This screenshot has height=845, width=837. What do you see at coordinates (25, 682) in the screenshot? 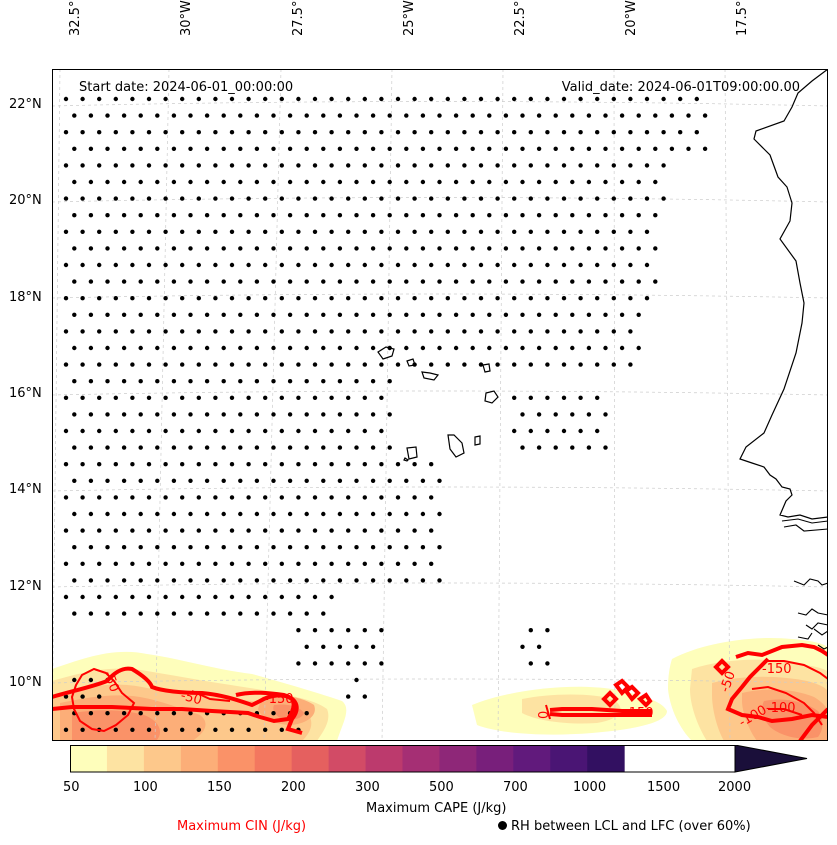
I see `lat-label-10n: 10°N` at bounding box center [25, 682].